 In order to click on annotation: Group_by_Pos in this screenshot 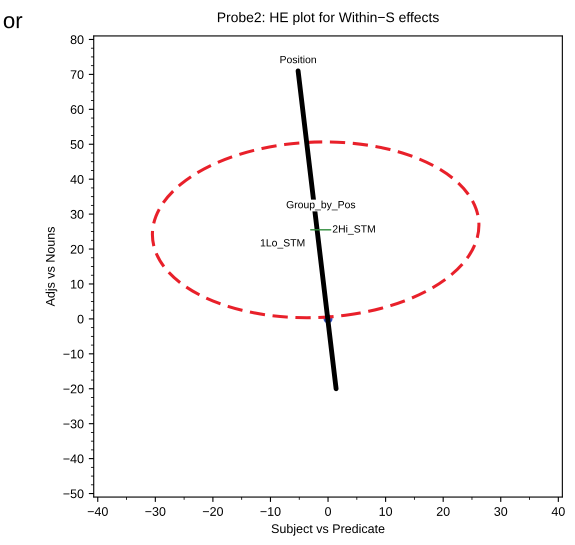, I will do `click(321, 205)`.